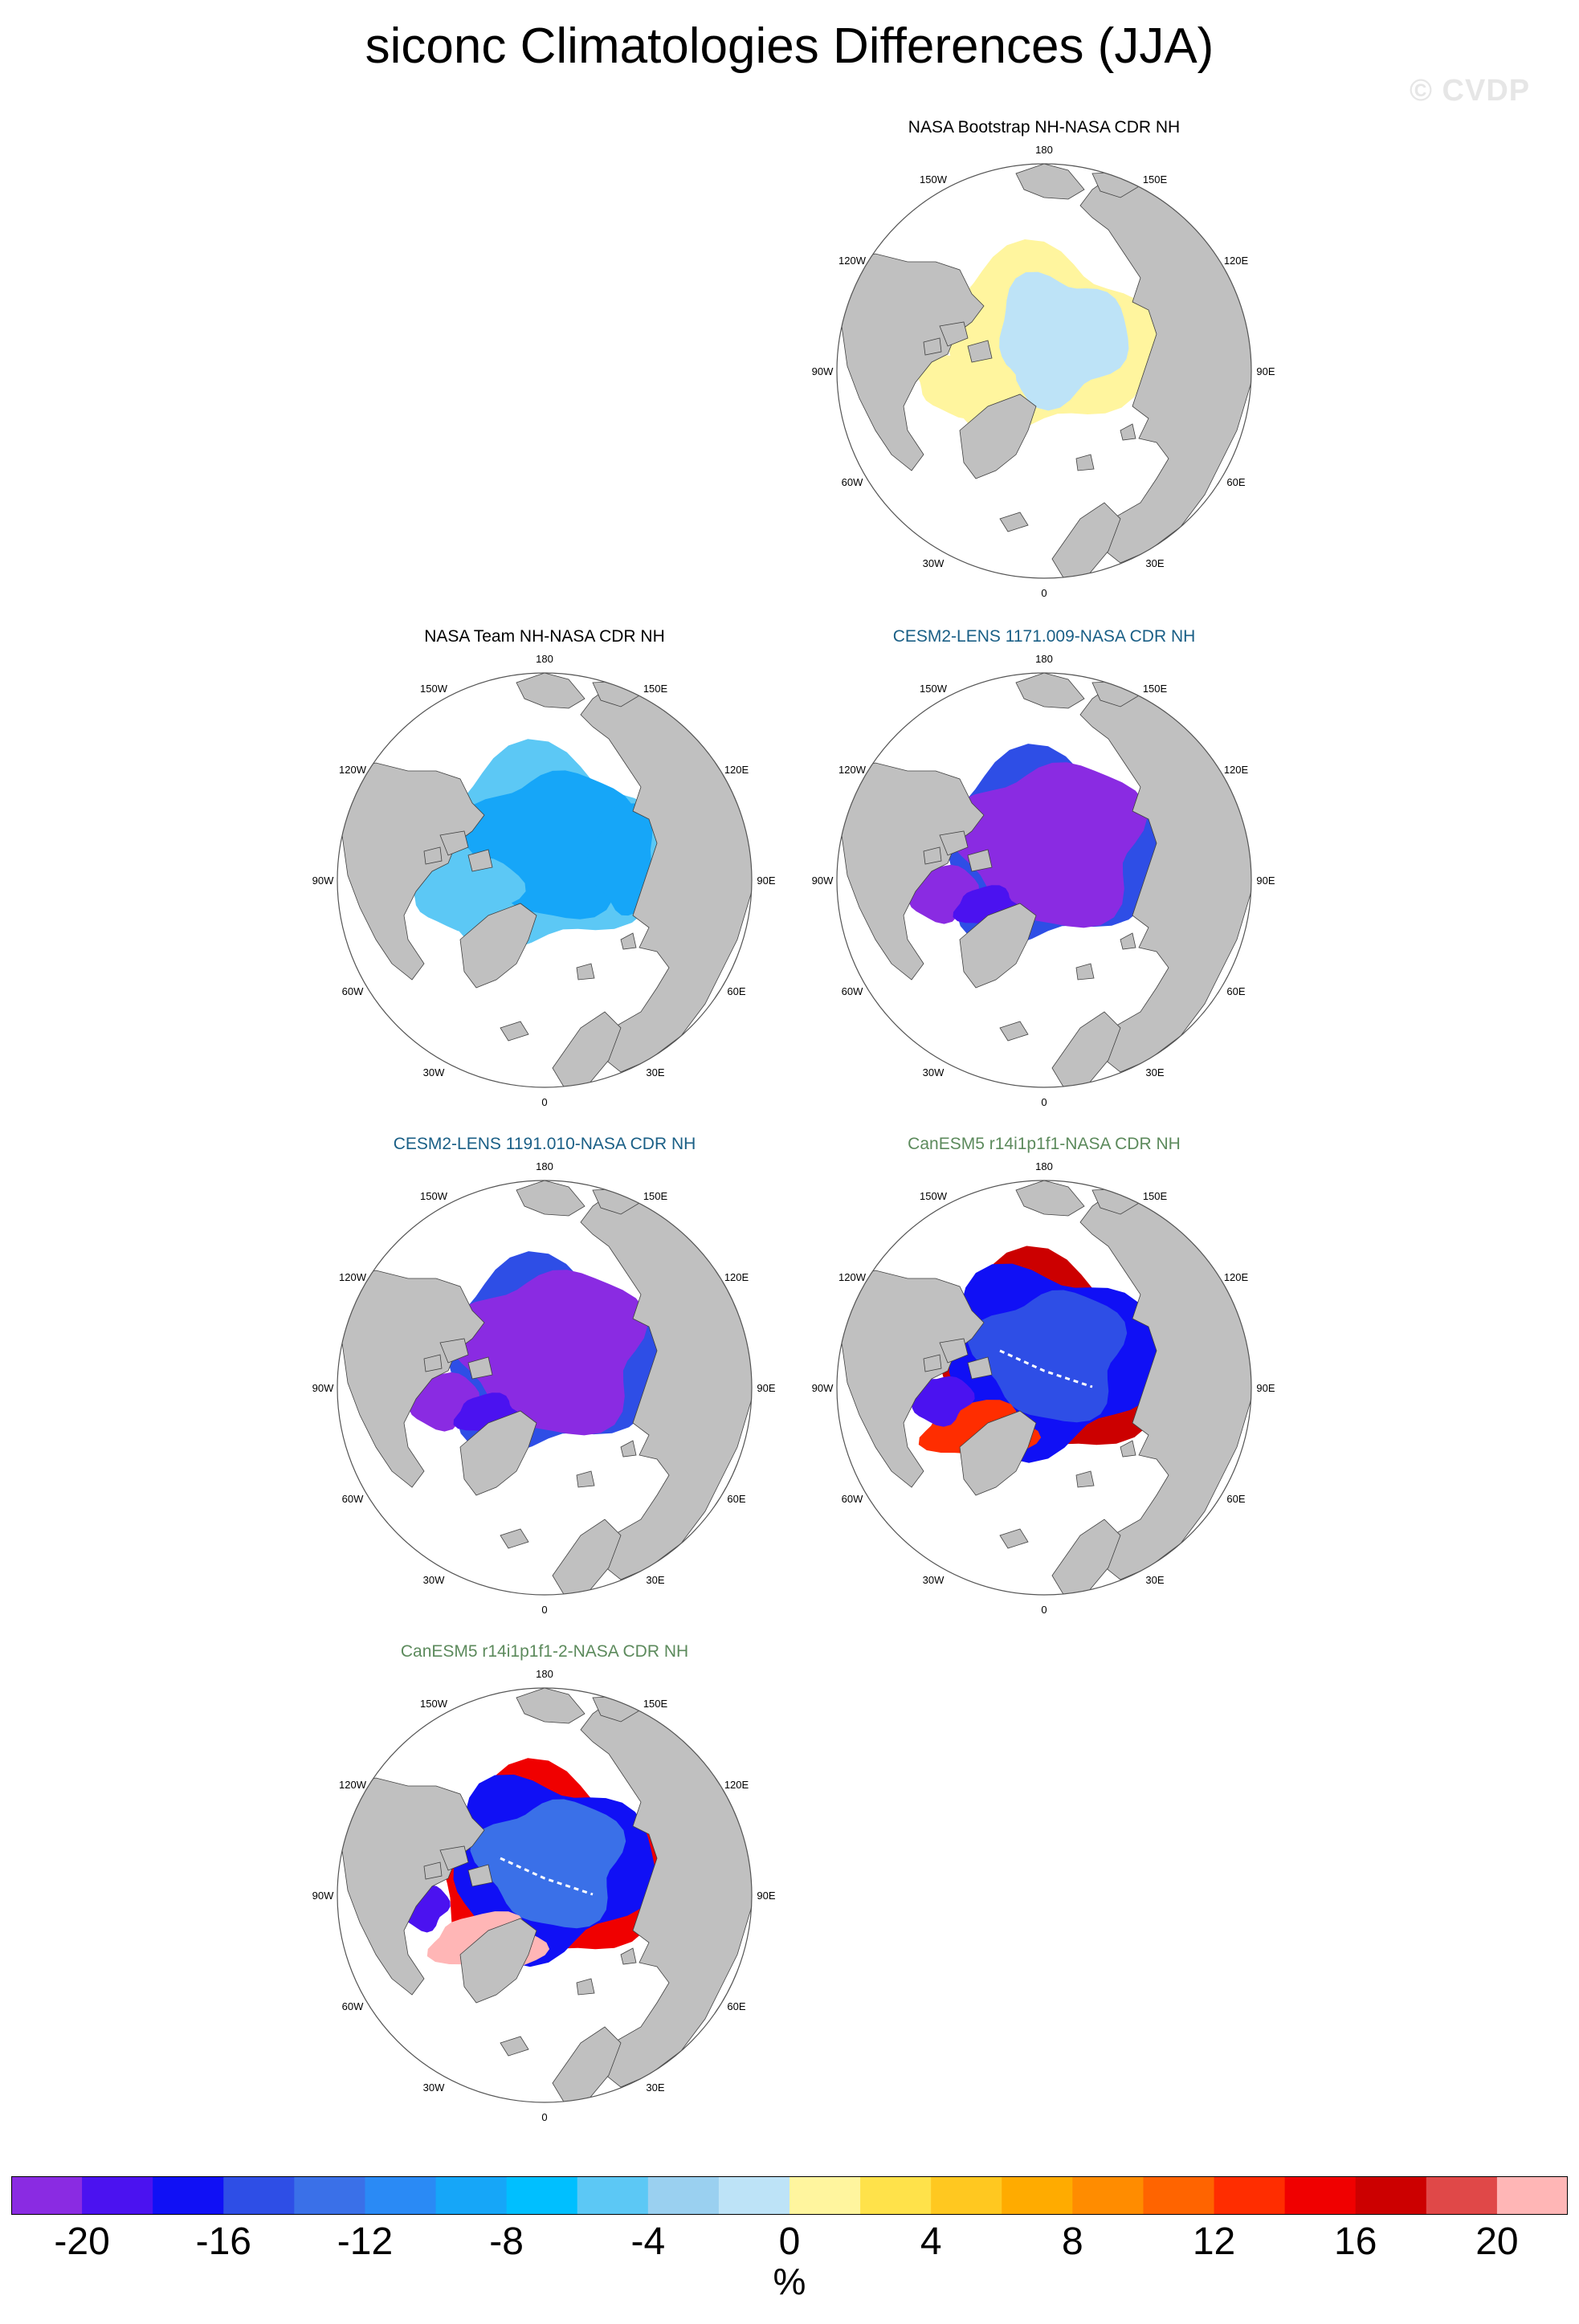 Image resolution: width=1579 pixels, height=2324 pixels. Describe the element at coordinates (789, 2282) in the screenshot. I see `colorbar-units: %` at that location.